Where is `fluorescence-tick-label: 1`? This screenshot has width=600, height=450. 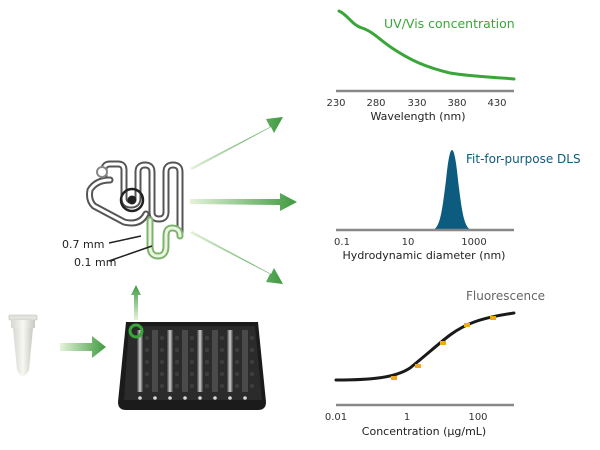 fluorescence-tick-label: 1 is located at coordinates (407, 417).